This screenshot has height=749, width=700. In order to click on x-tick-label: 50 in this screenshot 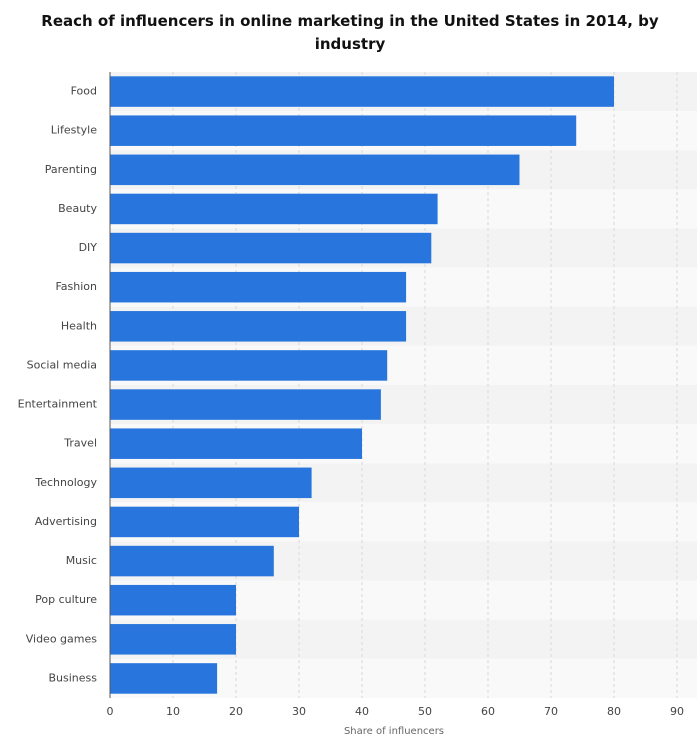, I will do `click(425, 711)`.